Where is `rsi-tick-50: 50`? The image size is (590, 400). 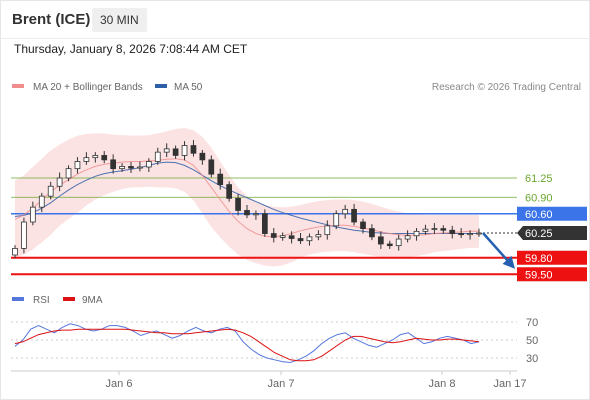 rsi-tick-50: 50 is located at coordinates (532, 341).